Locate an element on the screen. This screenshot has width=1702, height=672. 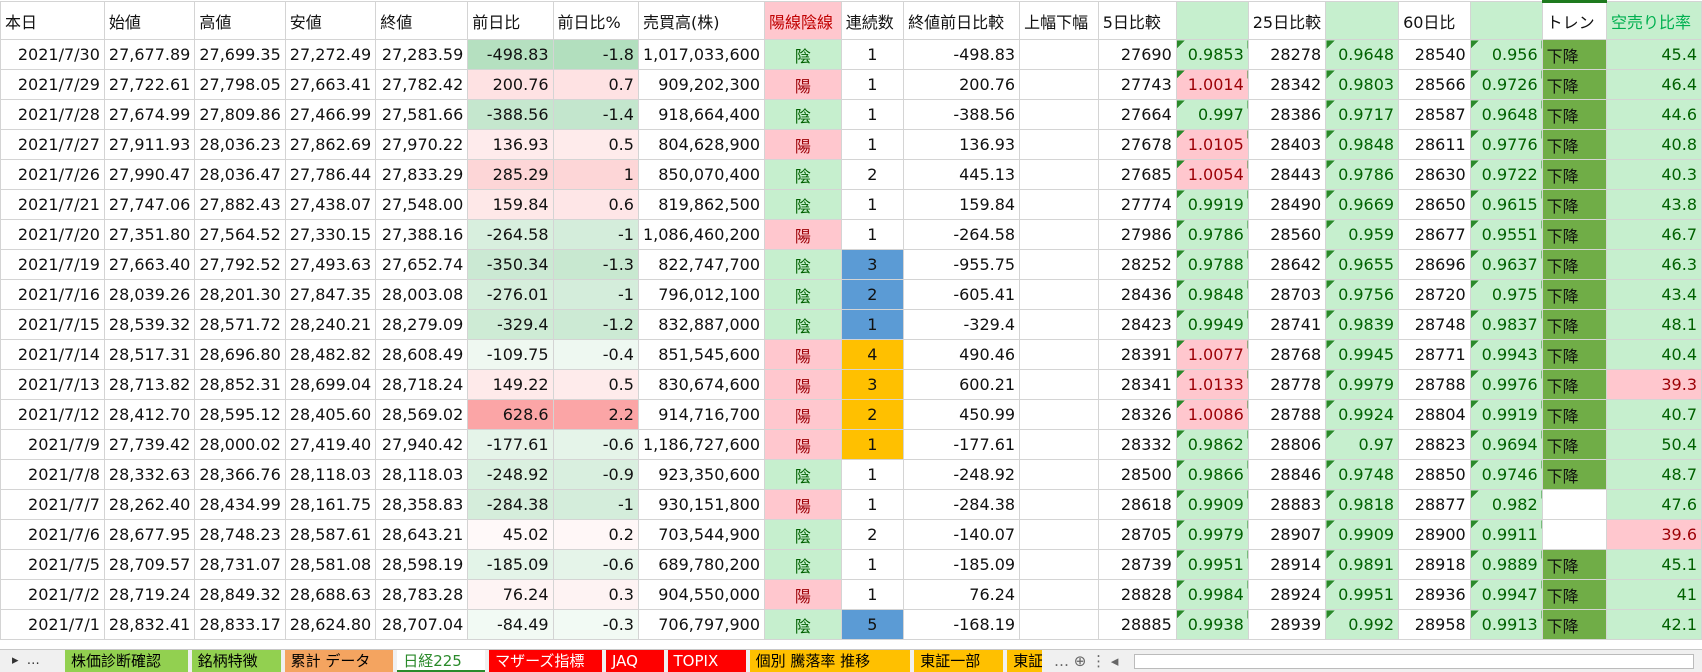
cell: 2021/7/20 is located at coordinates (52, 234).